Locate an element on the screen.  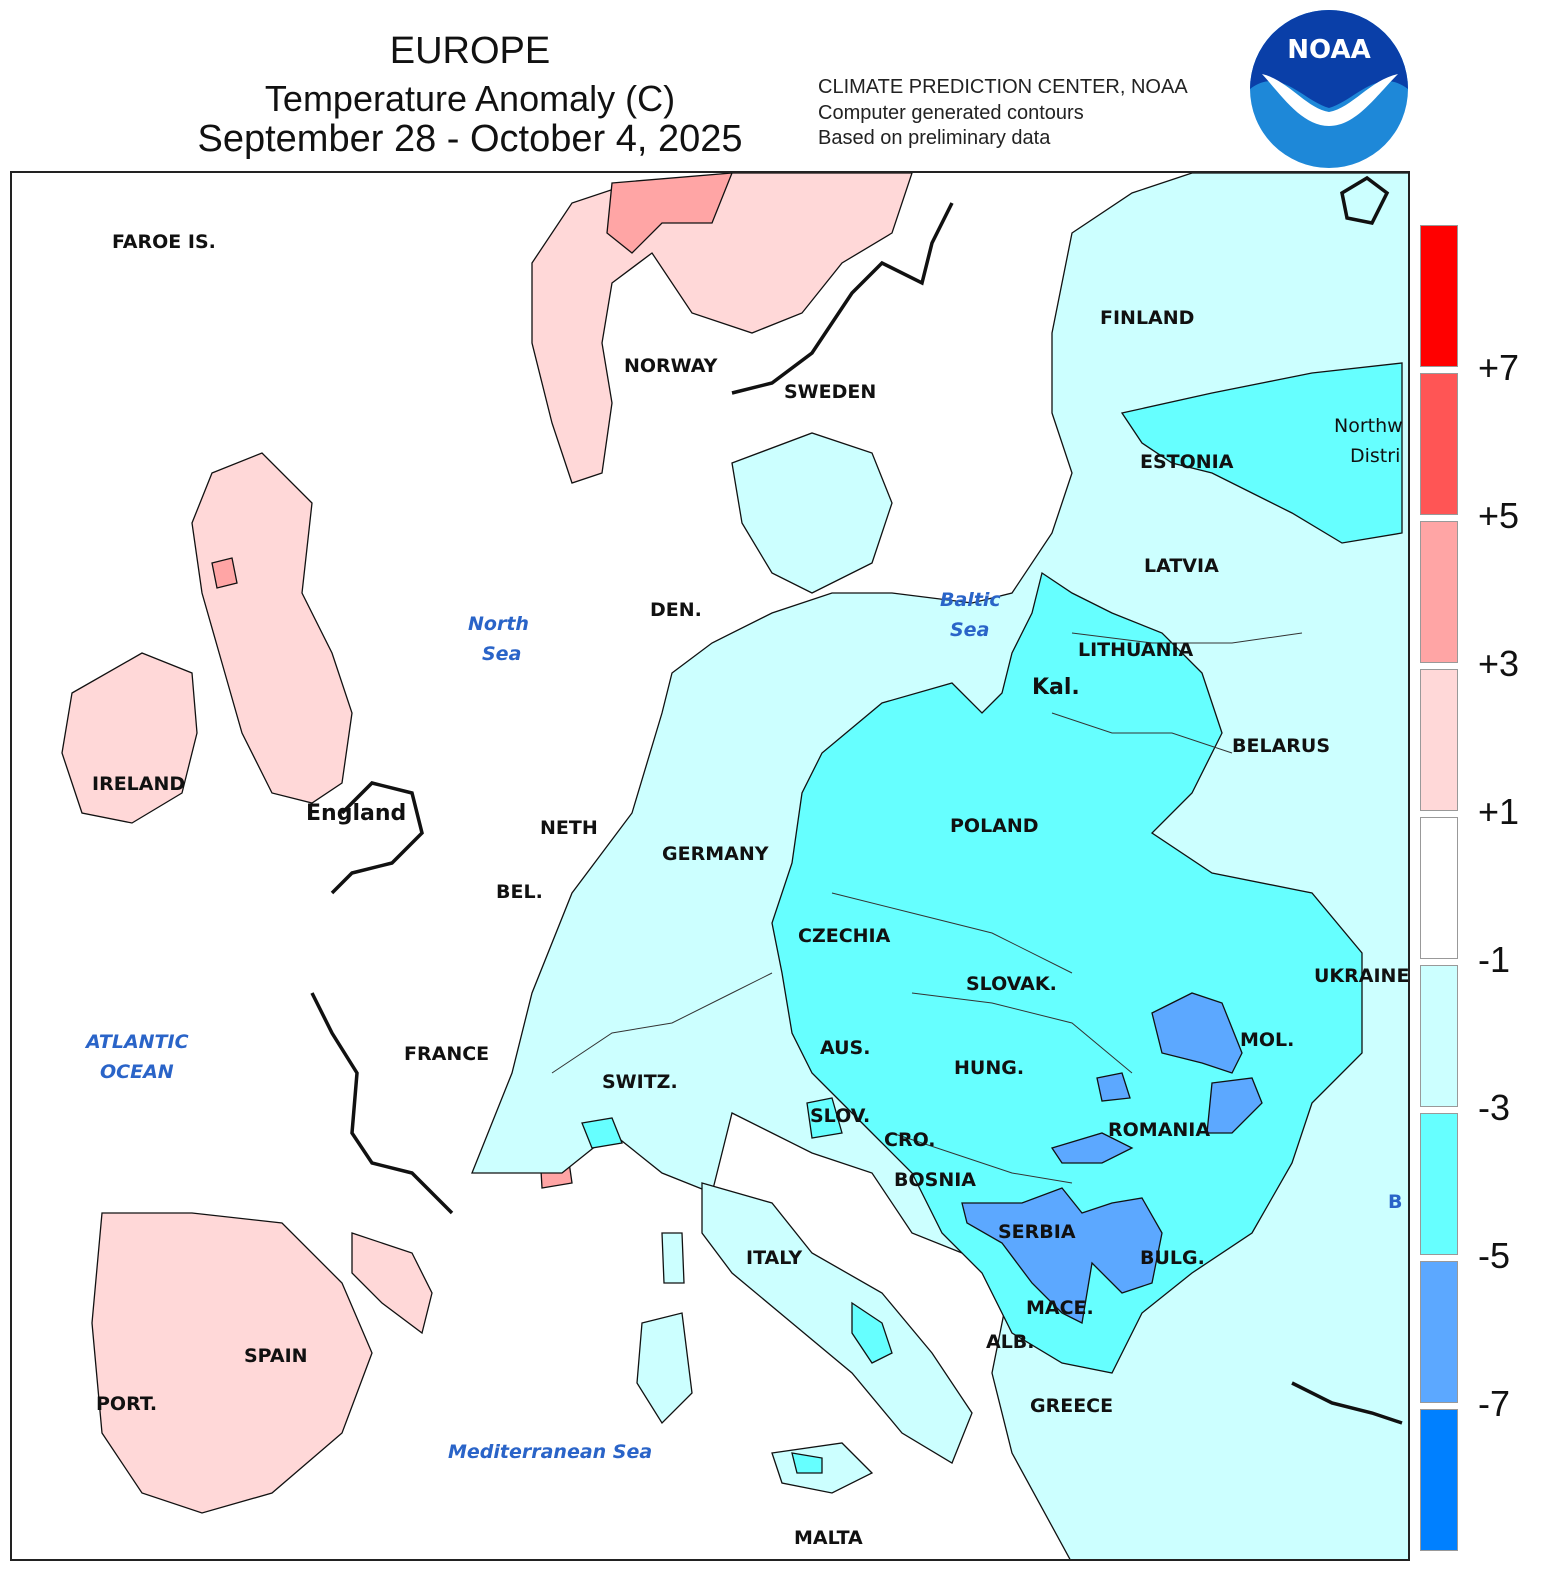
zero-contour-finland-east is located at coordinates (1365, 200).